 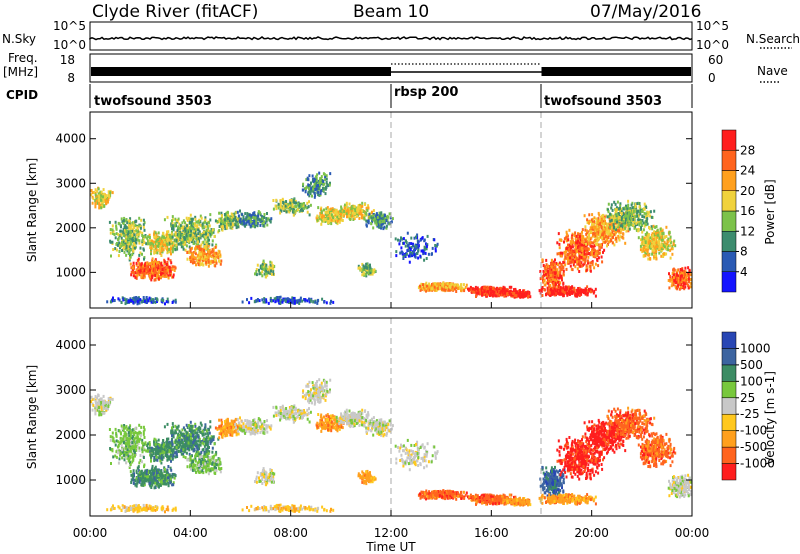 I want to click on cpid-segment-1: twofsound 3503, so click(x=153, y=101).